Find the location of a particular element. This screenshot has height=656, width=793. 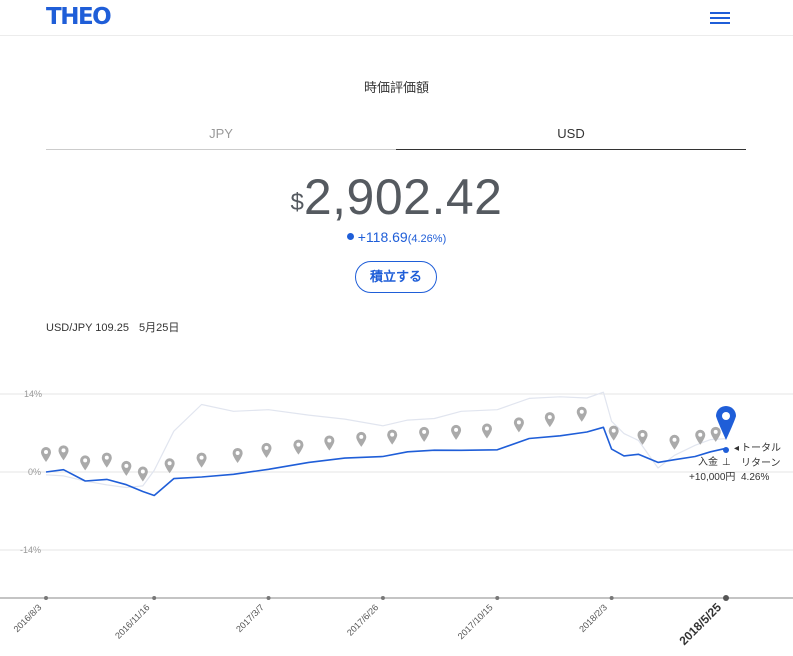

tab-usd: USD is located at coordinates (571, 138).